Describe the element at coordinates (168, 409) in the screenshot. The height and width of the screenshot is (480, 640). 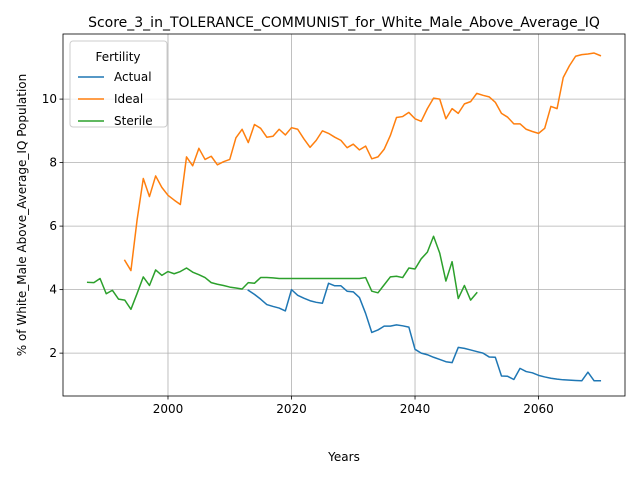
I see `x-tick-label: 2000` at that location.